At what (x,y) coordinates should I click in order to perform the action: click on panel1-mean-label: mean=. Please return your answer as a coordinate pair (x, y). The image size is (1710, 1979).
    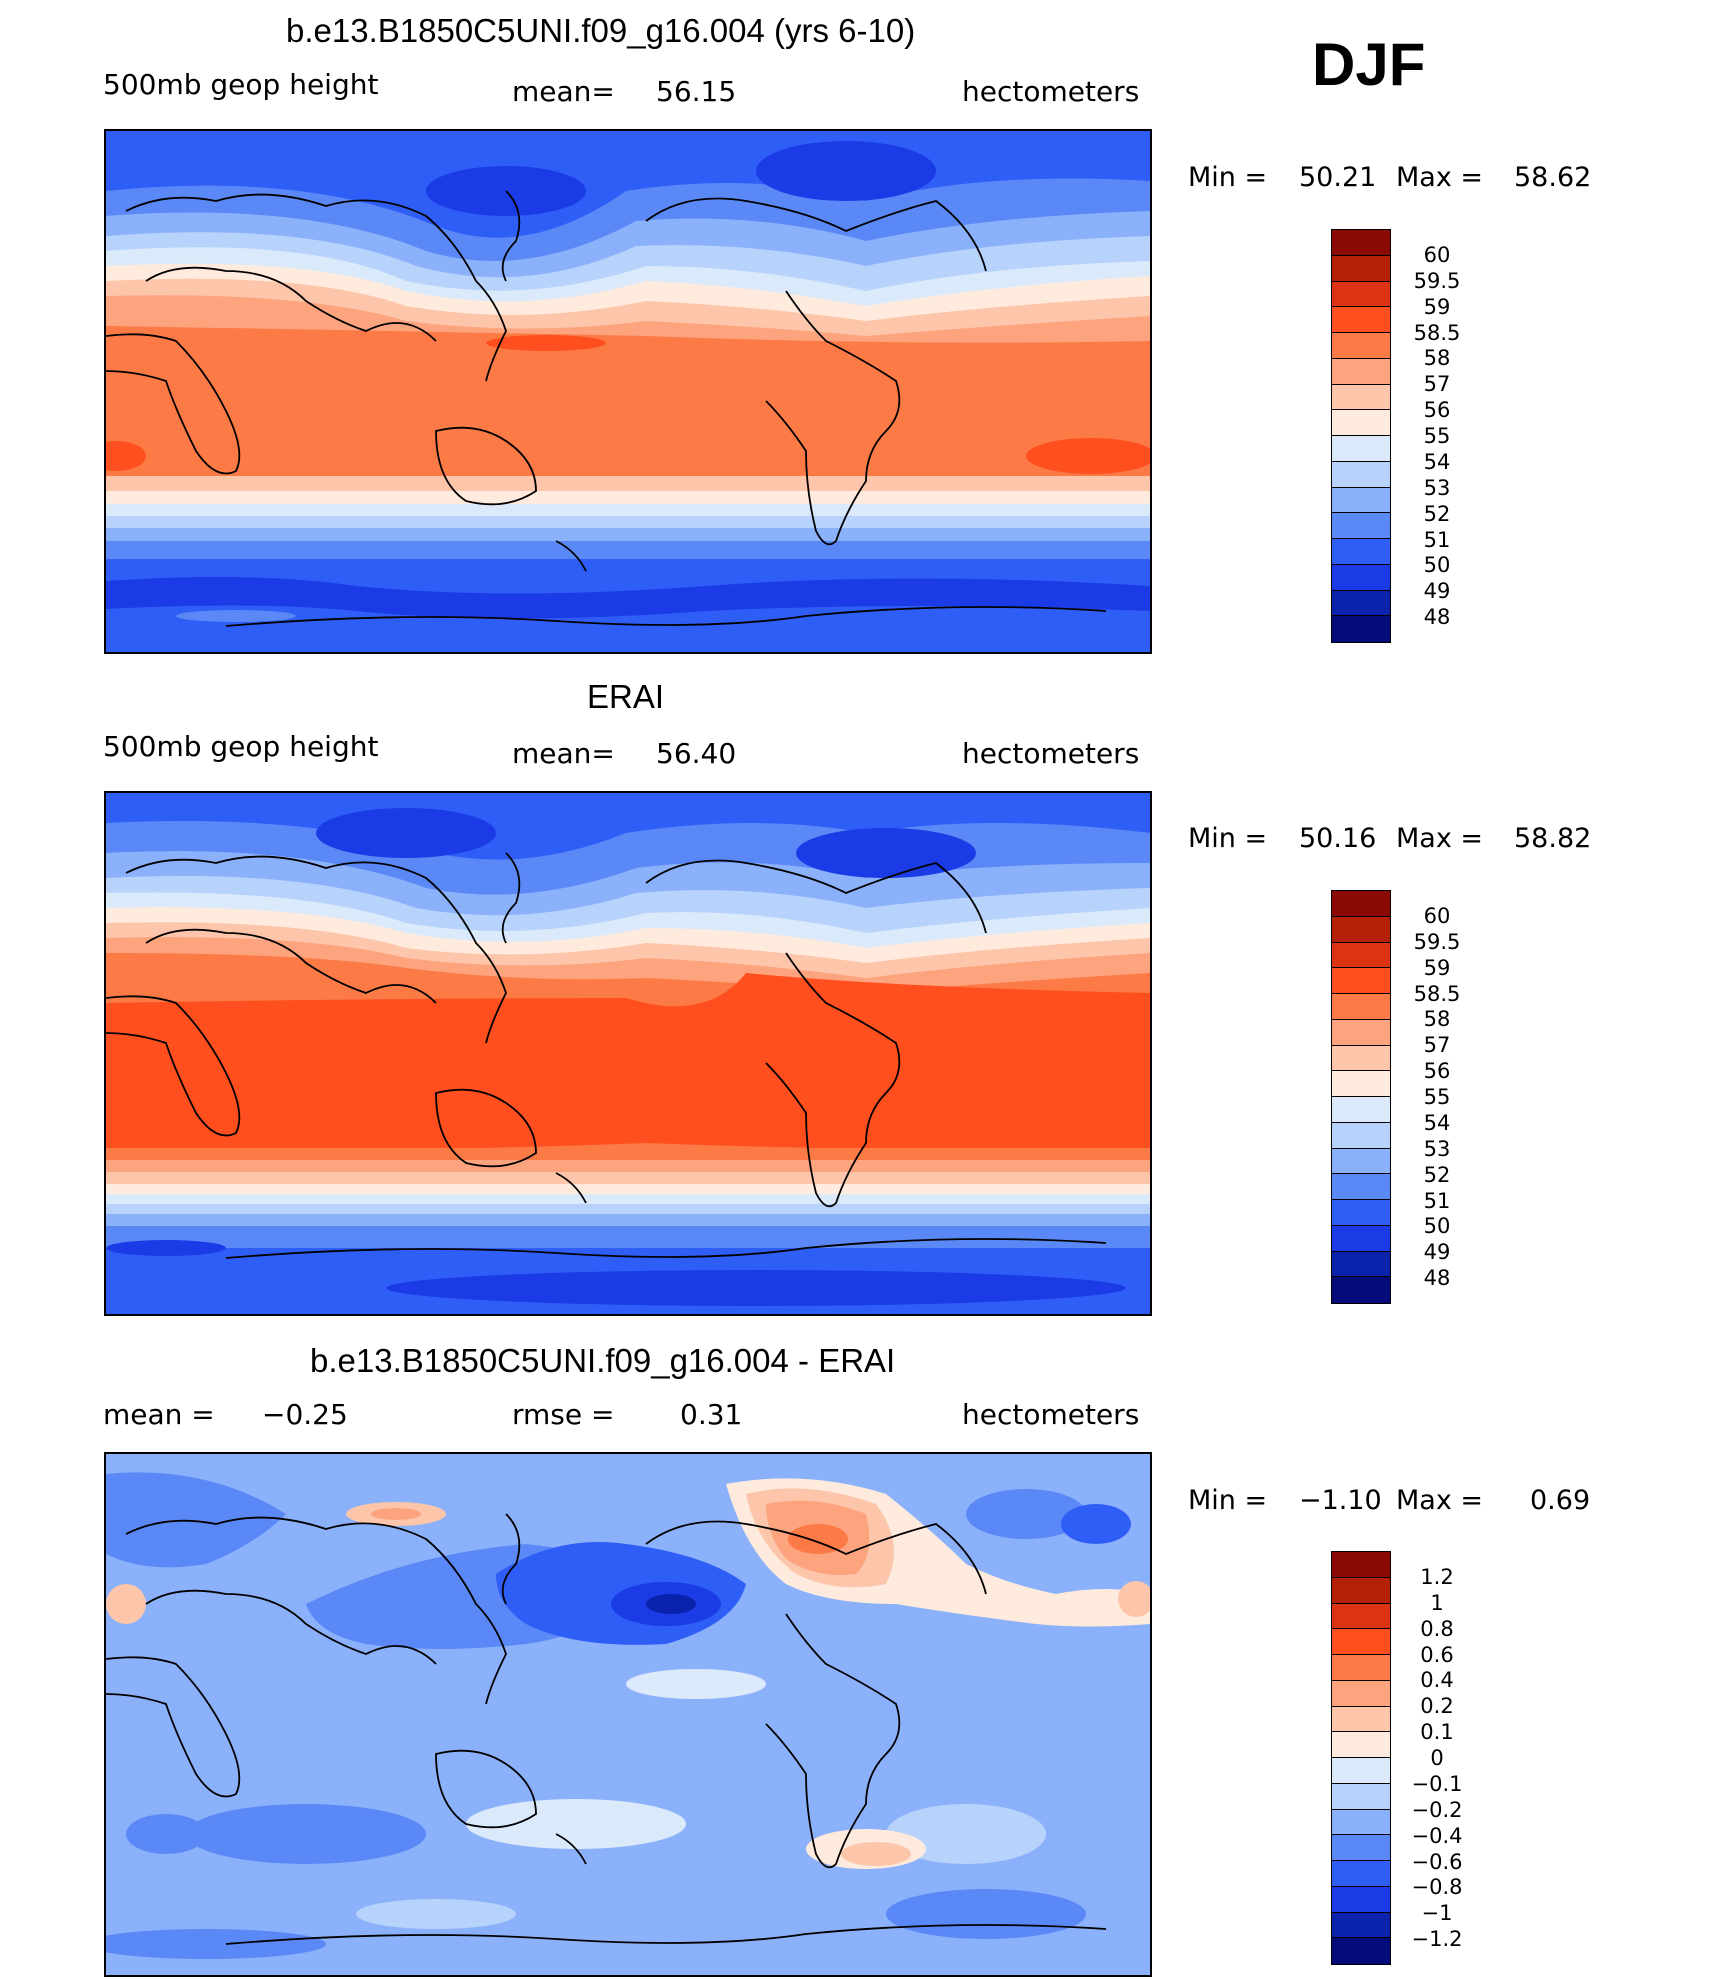
    Looking at the image, I should click on (563, 91).